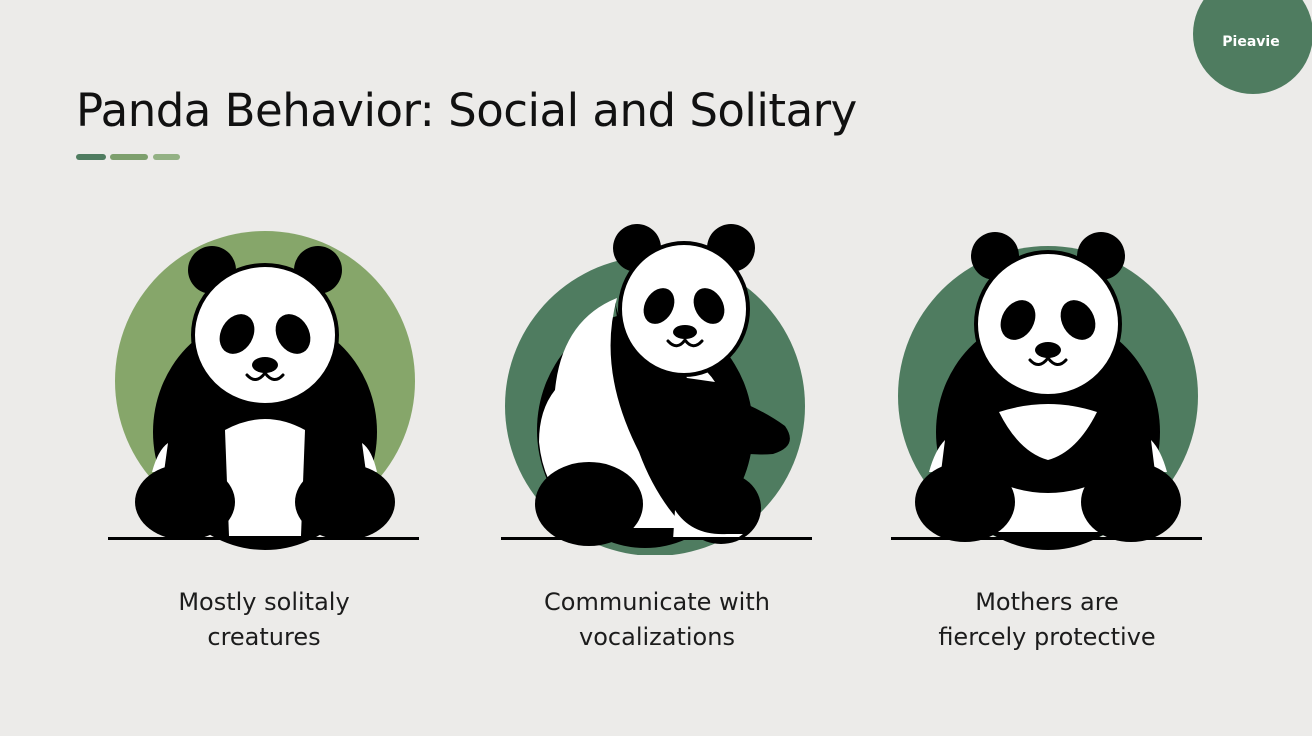 The width and height of the screenshot is (1312, 736). I want to click on caption-line: Mothers are, so click(1047, 602).